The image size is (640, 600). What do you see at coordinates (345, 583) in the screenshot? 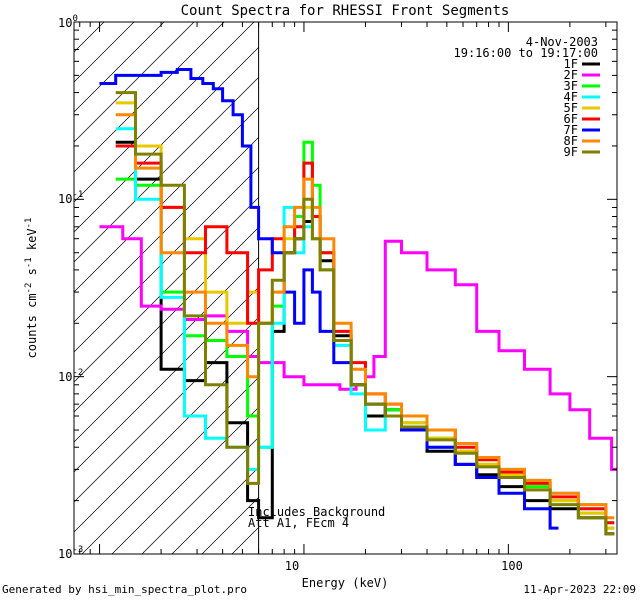
I see `x-axis-label: Energy (keV)` at bounding box center [345, 583].